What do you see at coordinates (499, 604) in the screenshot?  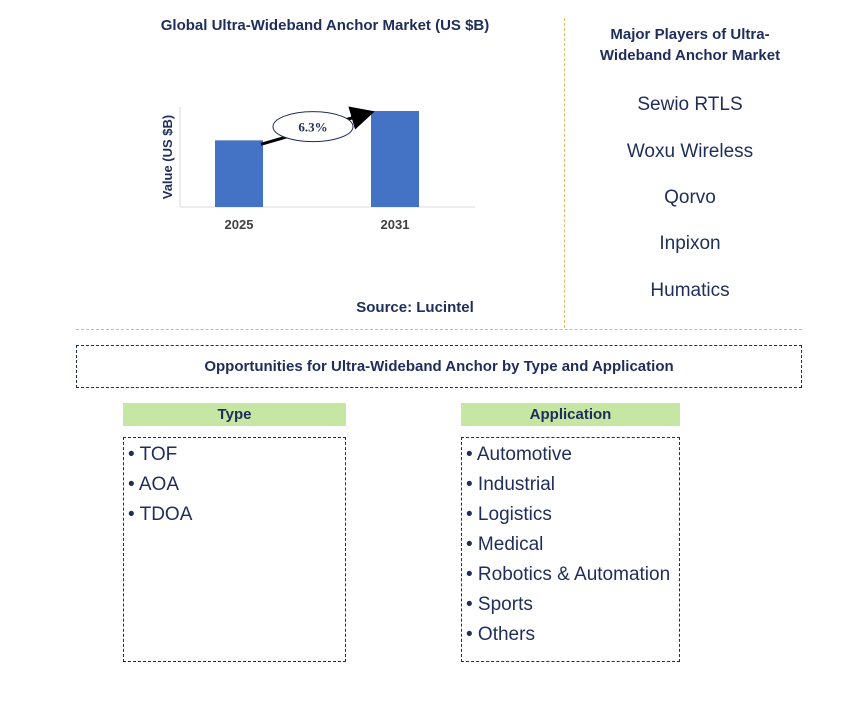 I see `list-item: • Sports` at bounding box center [499, 604].